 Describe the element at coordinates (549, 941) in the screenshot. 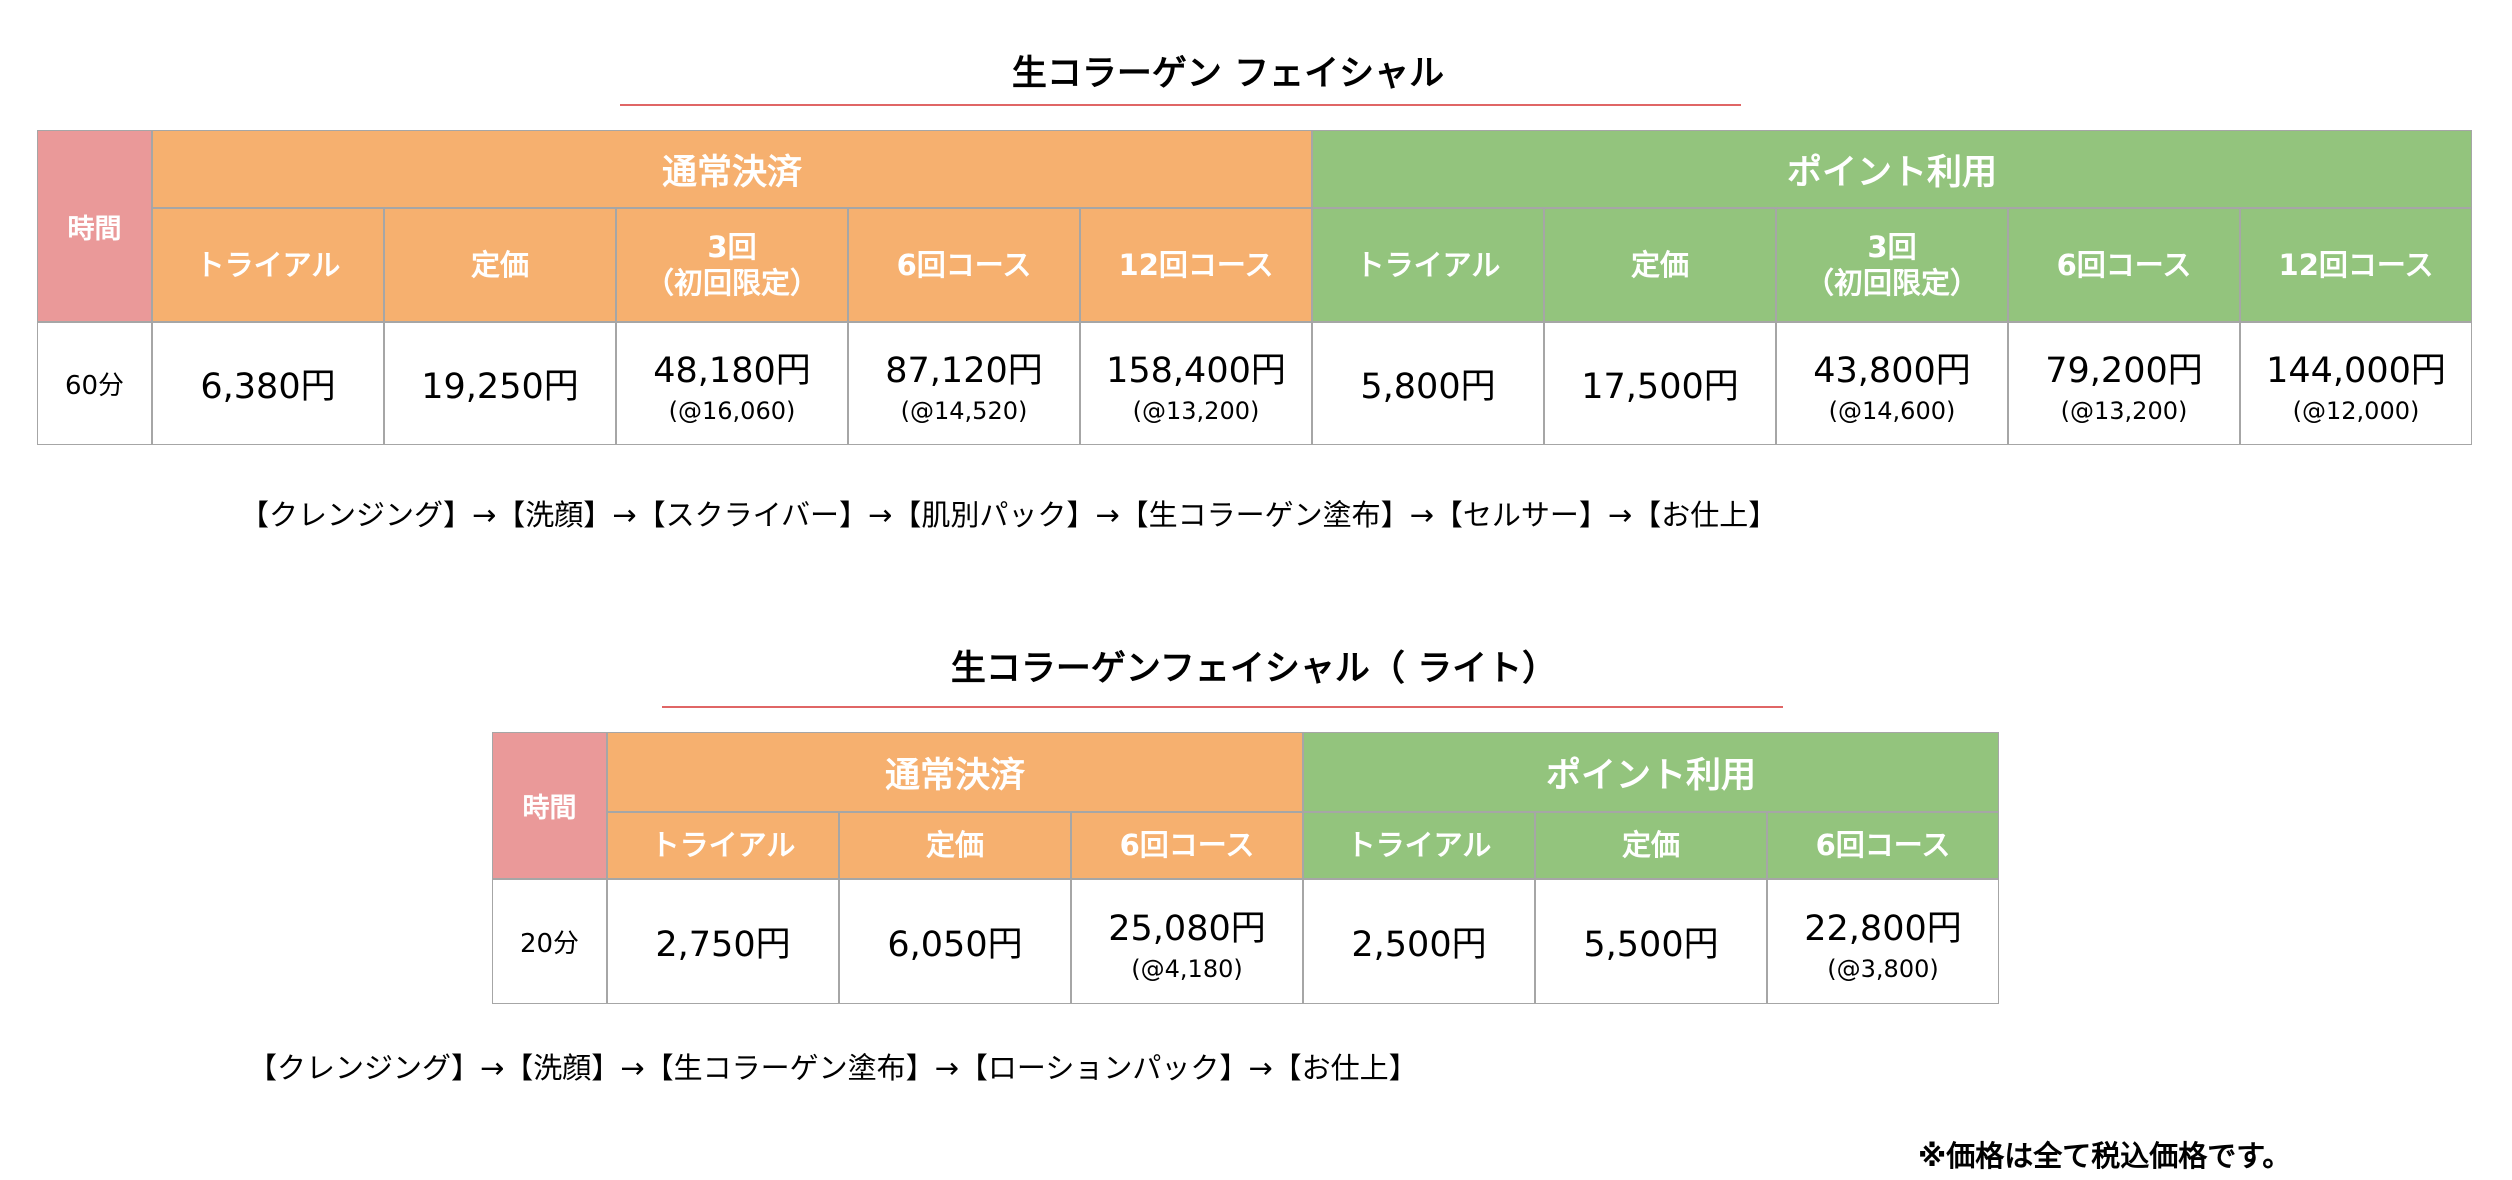

I see `time-cell: 20分` at that location.